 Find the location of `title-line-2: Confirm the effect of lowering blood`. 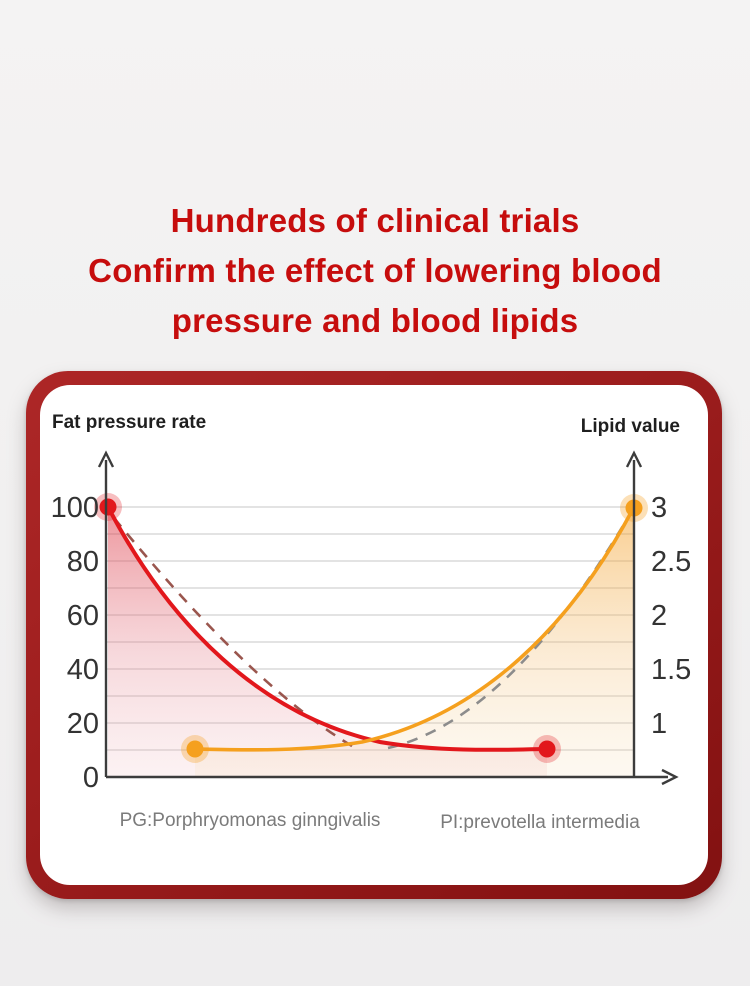

title-line-2: Confirm the effect of lowering blood is located at coordinates (375, 270).